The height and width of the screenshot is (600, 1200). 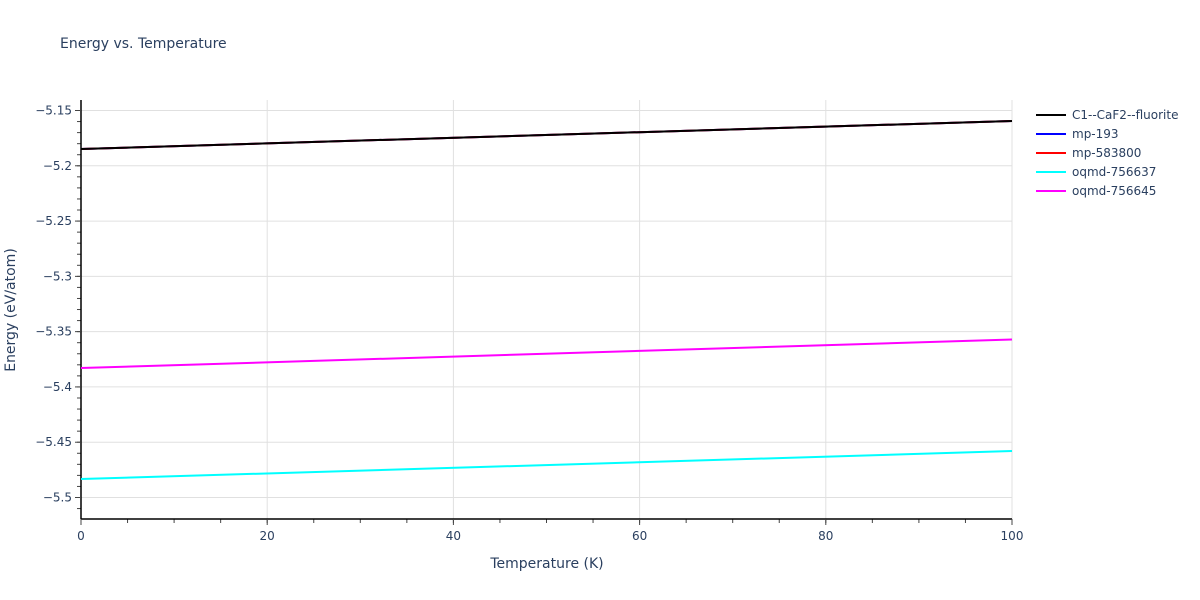 What do you see at coordinates (11, 310) in the screenshot?
I see `y-axis-title: Energy (eV/atom)` at bounding box center [11, 310].